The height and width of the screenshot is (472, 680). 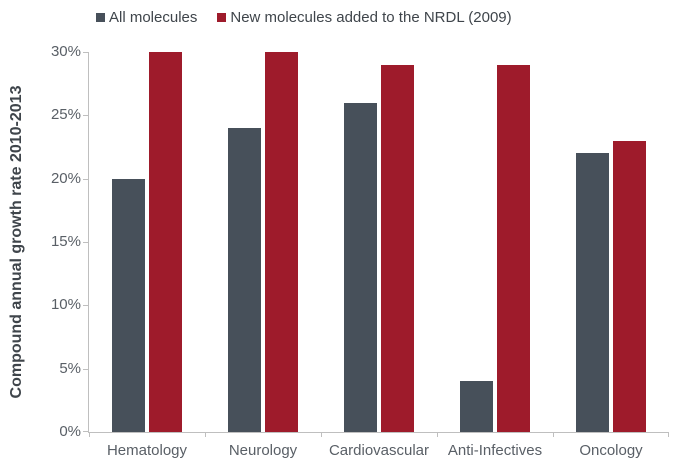 What do you see at coordinates (70, 431) in the screenshot?
I see `y-tick-label-0: 0%` at bounding box center [70, 431].